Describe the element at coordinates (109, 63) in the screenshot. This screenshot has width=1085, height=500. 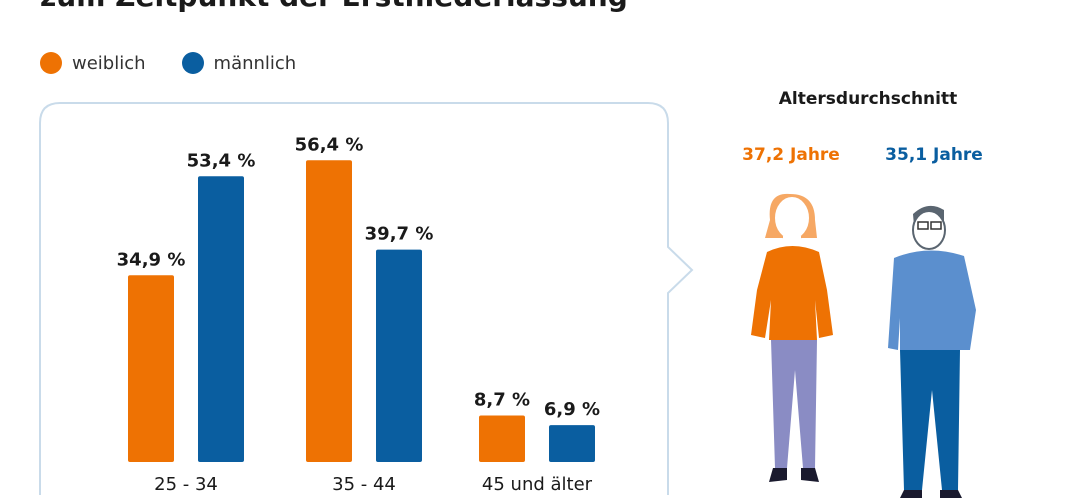
I see `legend-label-female: weiblich` at that location.